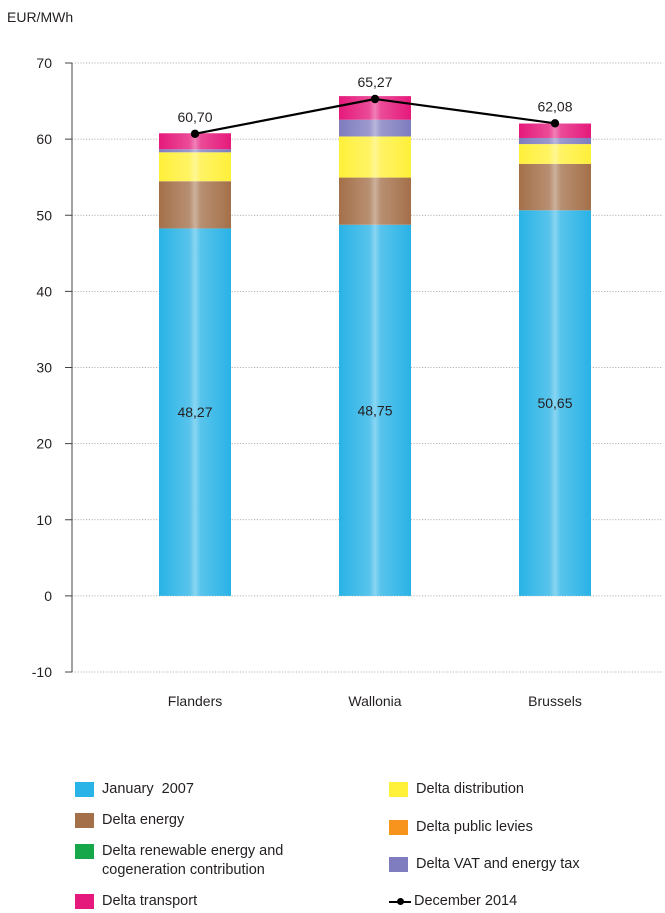  What do you see at coordinates (374, 410) in the screenshot?
I see `bar-value-label: 48,75` at bounding box center [374, 410].